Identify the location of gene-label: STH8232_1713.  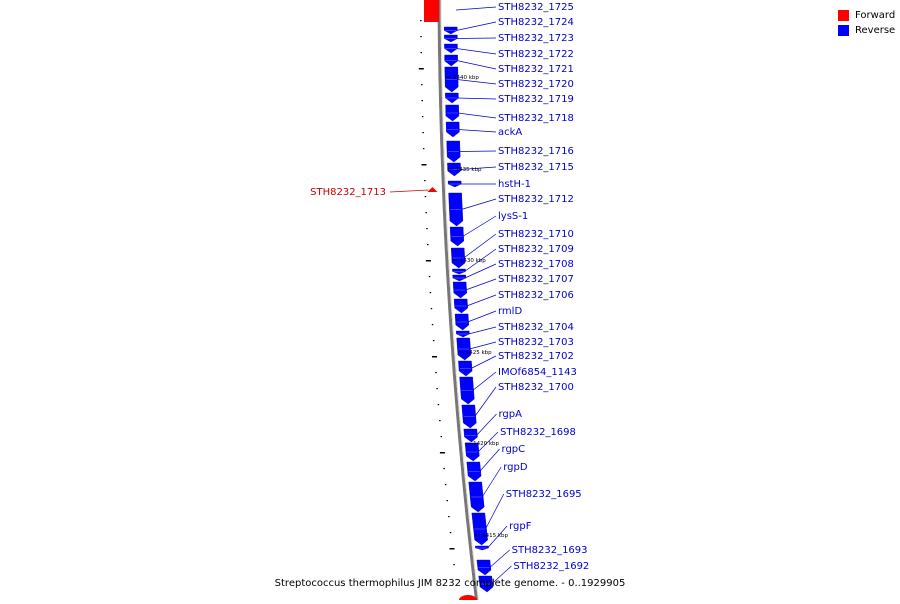
(348, 192).